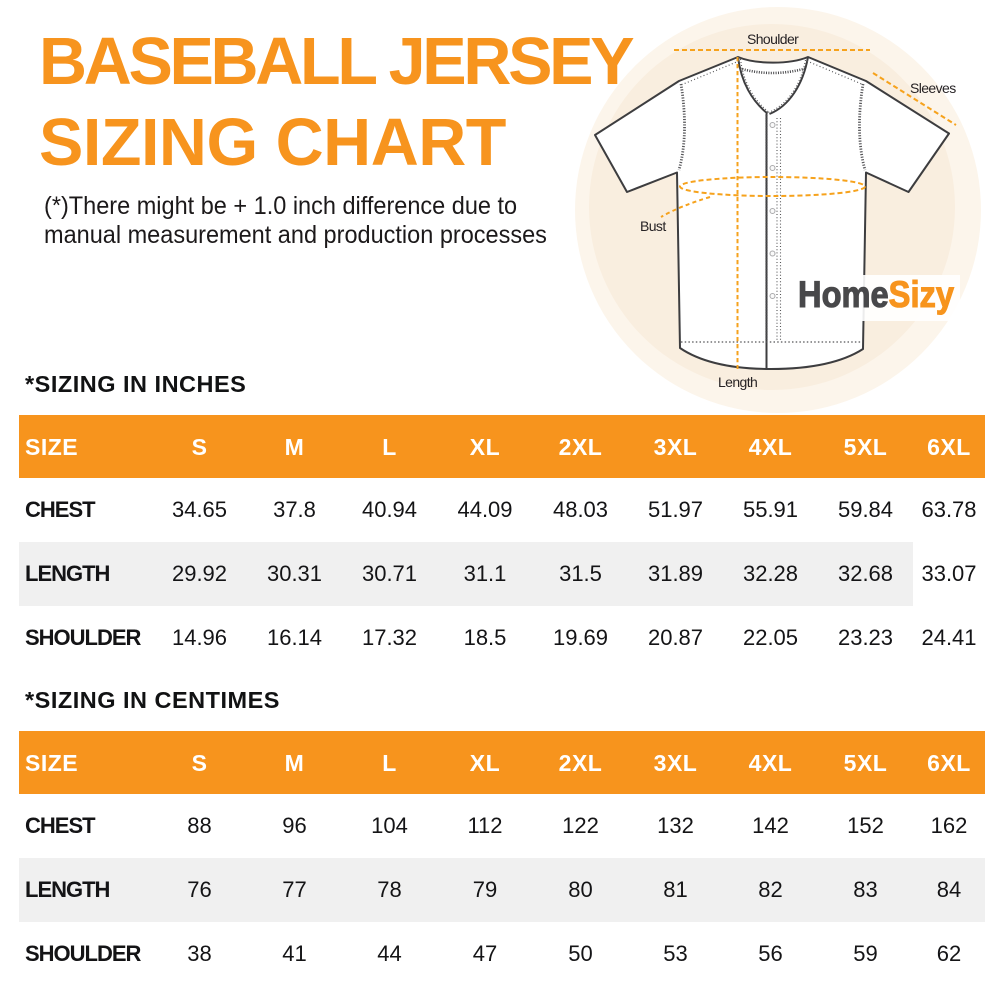 The image size is (1000, 1000). What do you see at coordinates (773, 39) in the screenshot?
I see `svg-text: Shoulder` at bounding box center [773, 39].